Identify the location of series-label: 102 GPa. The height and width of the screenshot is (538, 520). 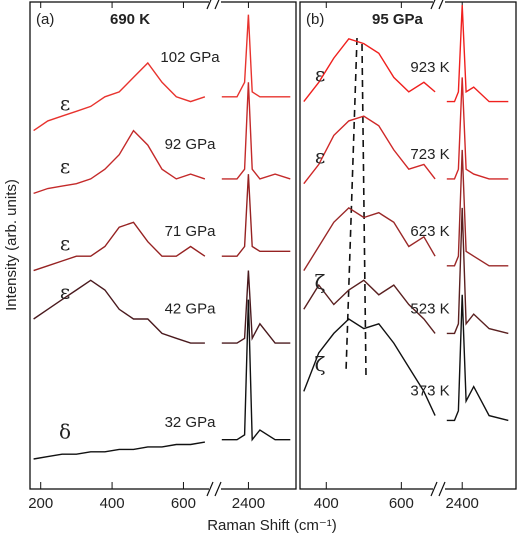
(190, 57).